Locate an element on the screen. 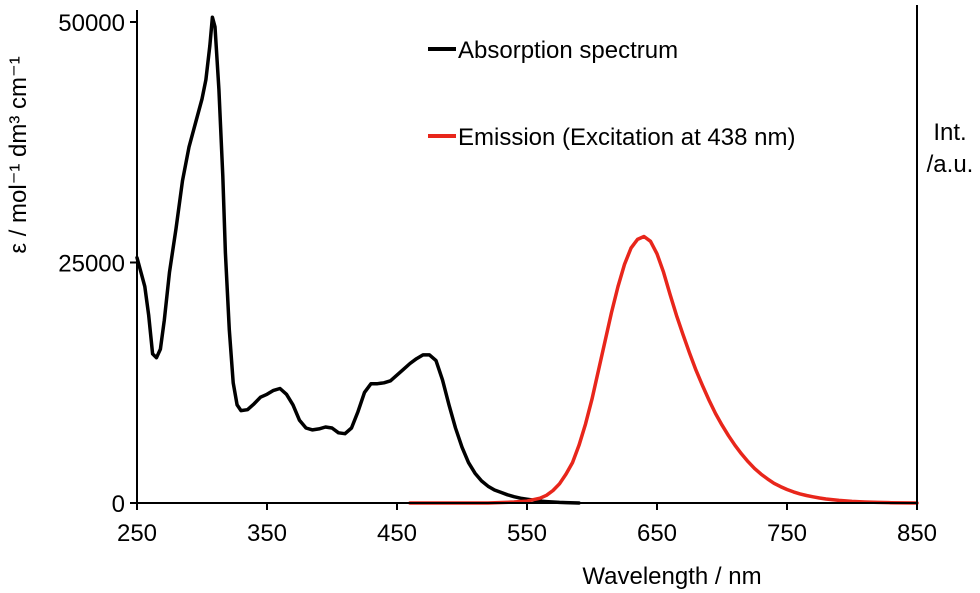 The width and height of the screenshot is (980, 593). x-axis-label: Wavelength / nm is located at coordinates (671, 576).